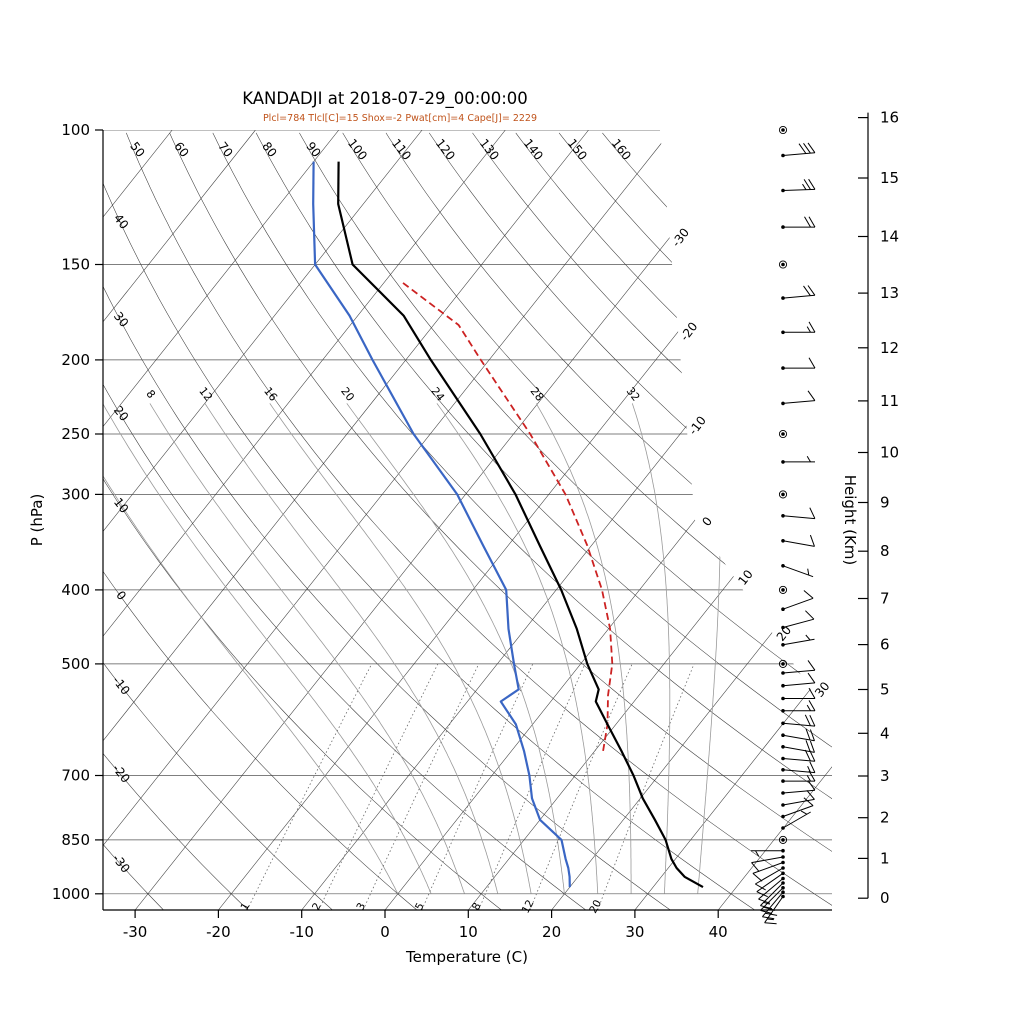 This screenshot has height=1029, width=1024. What do you see at coordinates (75, 776) in the screenshot?
I see `pressure-tick-label: 700` at bounding box center [75, 776].